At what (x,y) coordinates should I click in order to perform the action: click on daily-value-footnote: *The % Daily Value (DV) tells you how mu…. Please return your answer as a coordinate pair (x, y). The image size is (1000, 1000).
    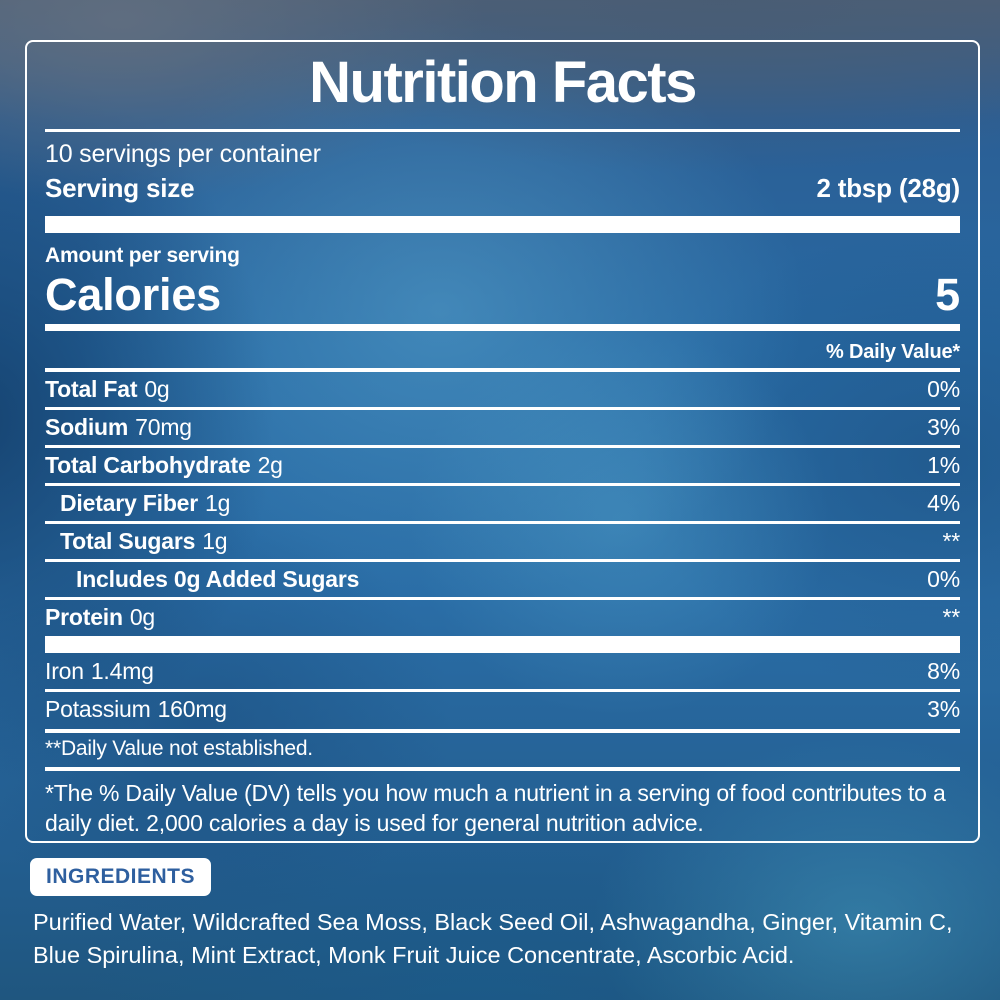
    Looking at the image, I should click on (495, 808).